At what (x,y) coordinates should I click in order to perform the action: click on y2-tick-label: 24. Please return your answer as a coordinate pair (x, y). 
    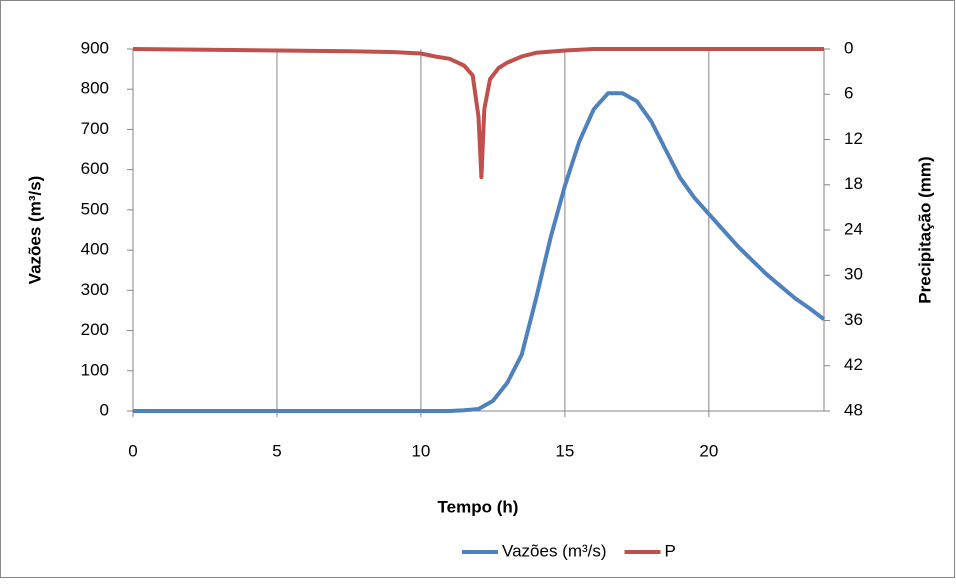
    Looking at the image, I should click on (853, 228).